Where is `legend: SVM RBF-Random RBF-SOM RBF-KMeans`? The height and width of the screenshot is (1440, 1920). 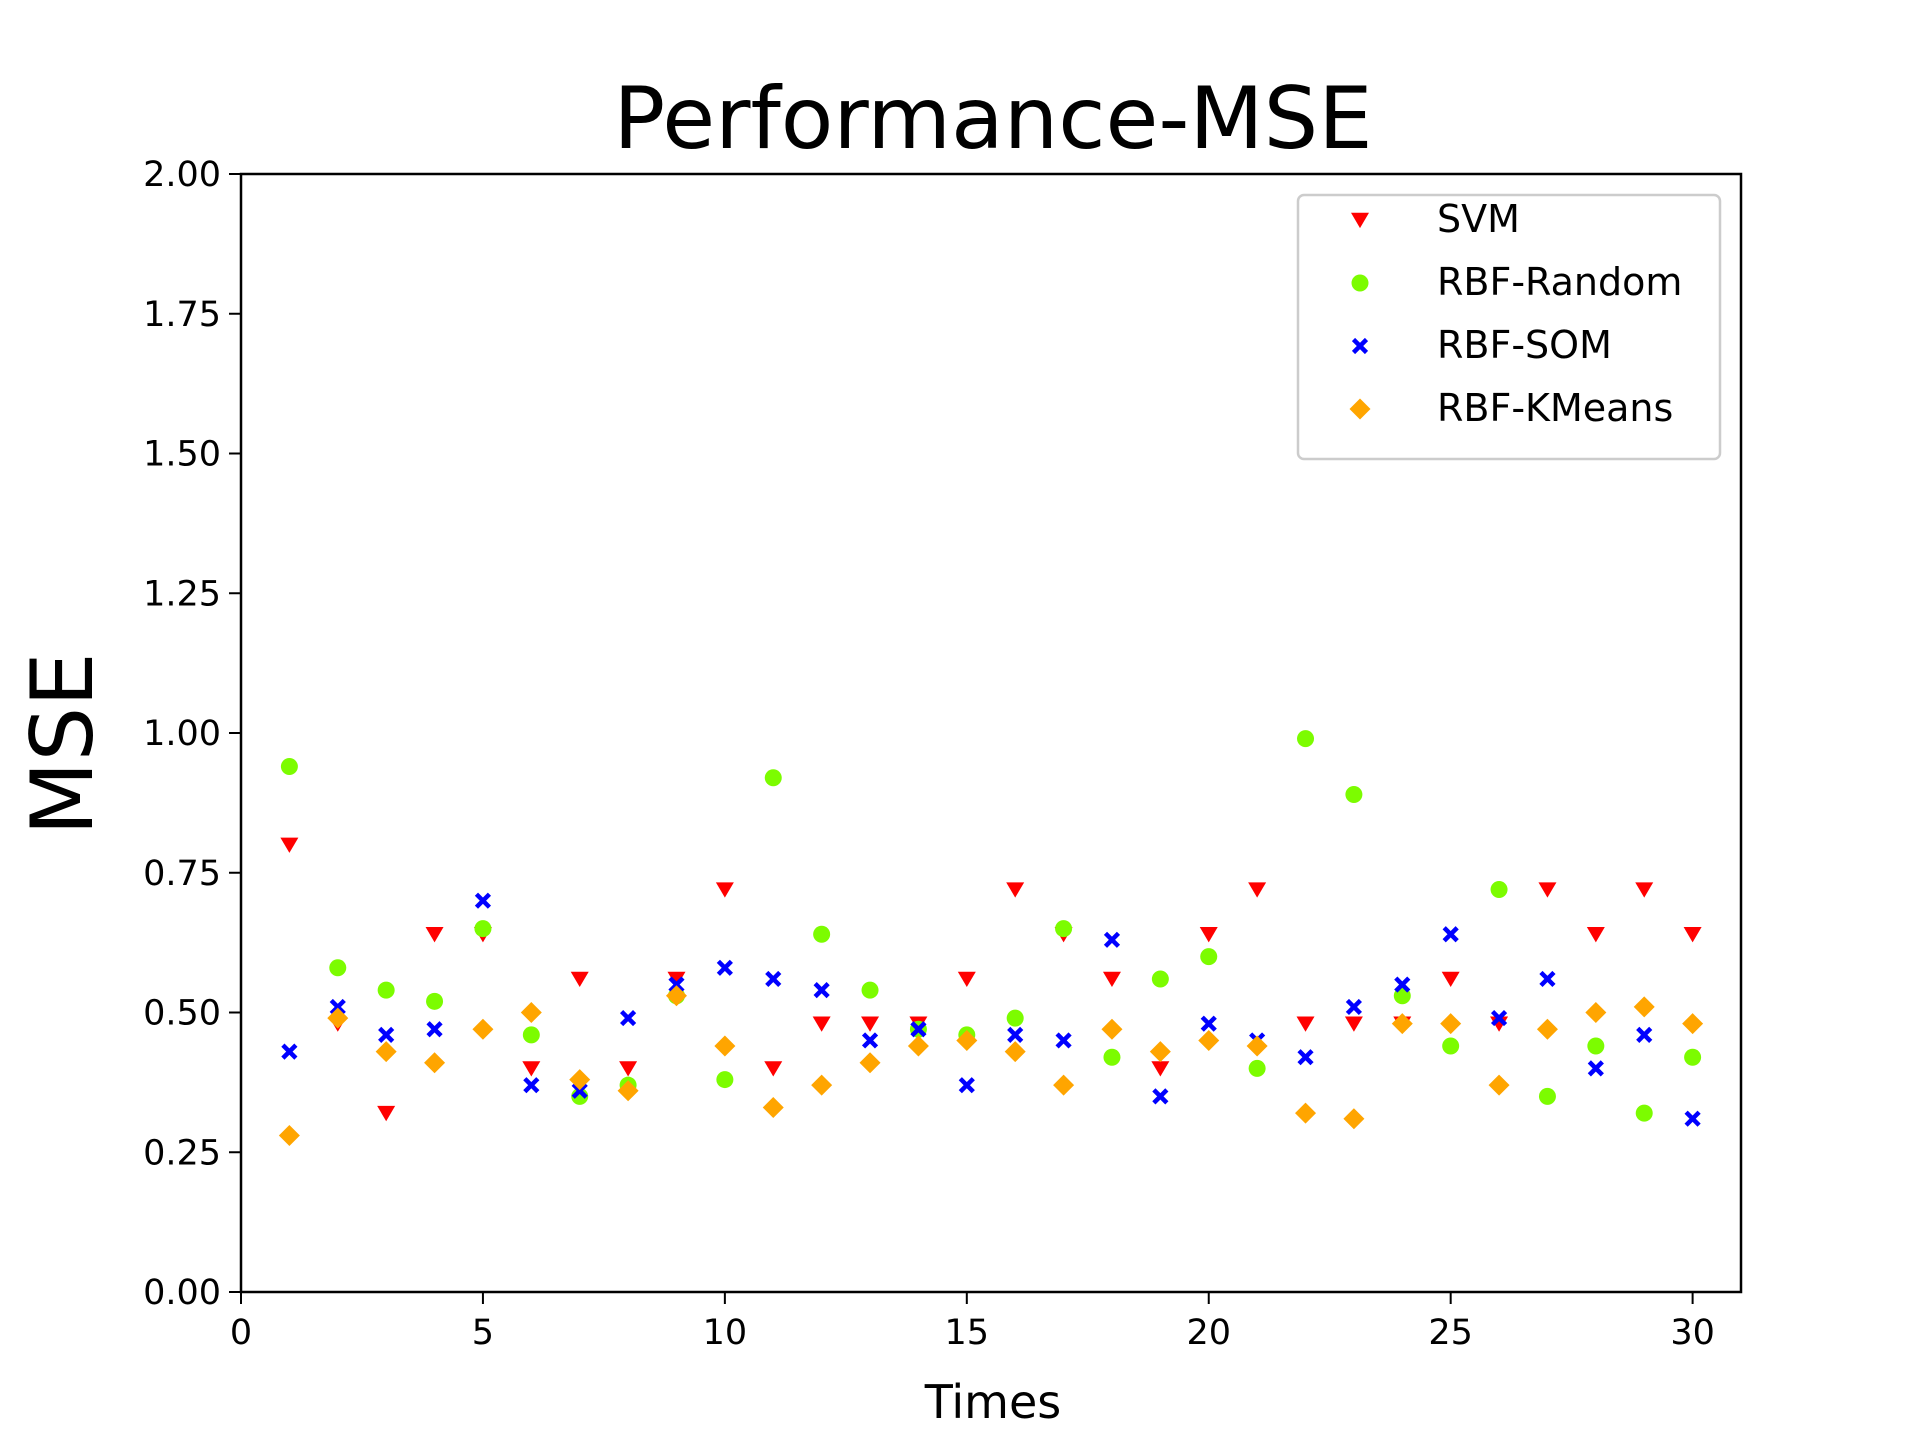 legend: SVM RBF-Random RBF-SOM RBF-KMeans is located at coordinates (1509, 327).